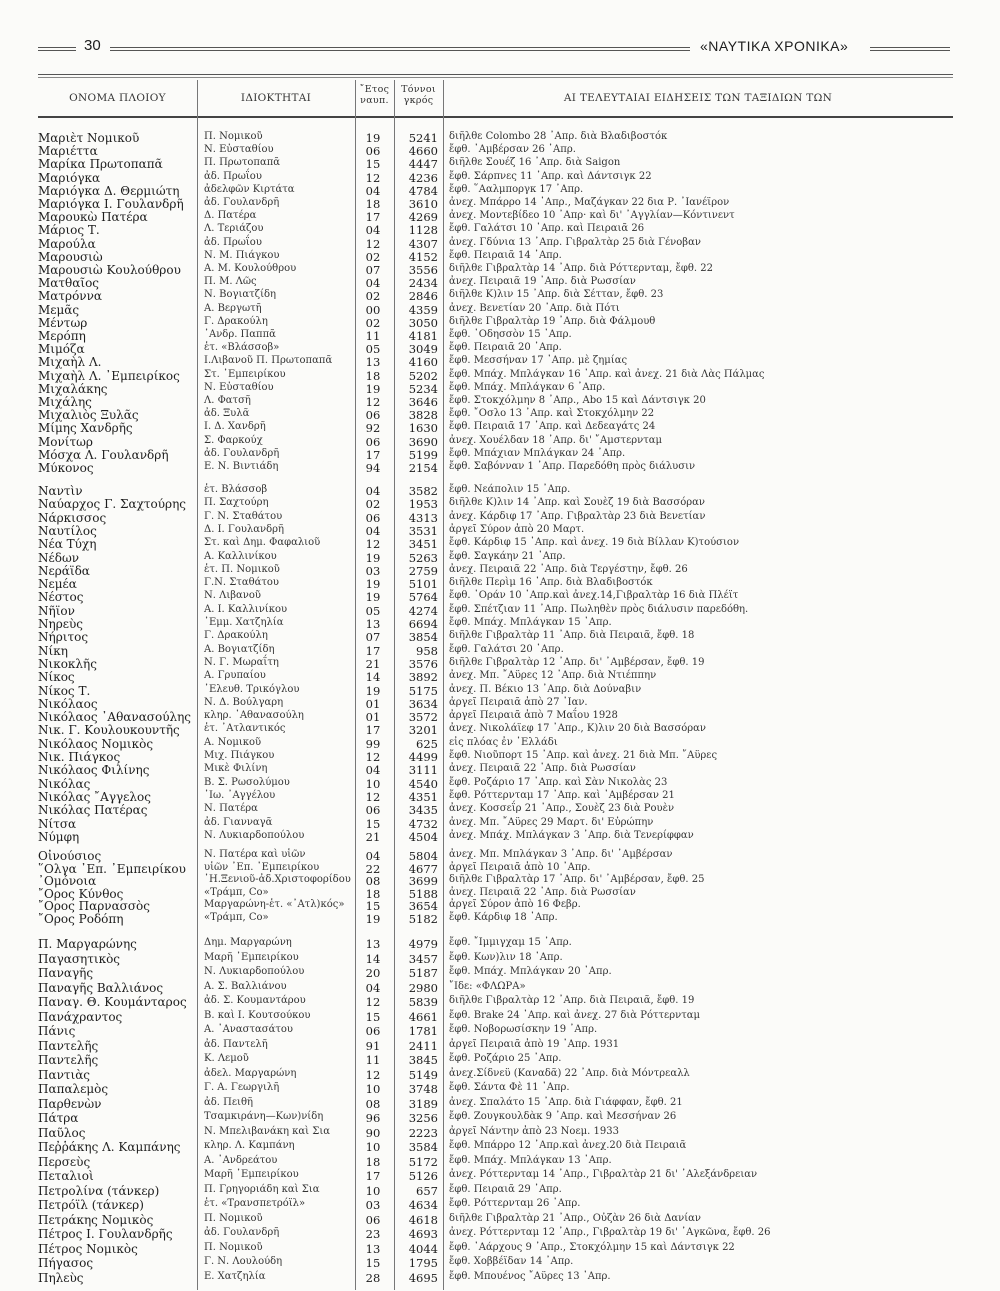 This screenshot has height=1291, width=1000. What do you see at coordinates (423, 230) in the screenshot?
I see `gross-tons: 1128` at bounding box center [423, 230].